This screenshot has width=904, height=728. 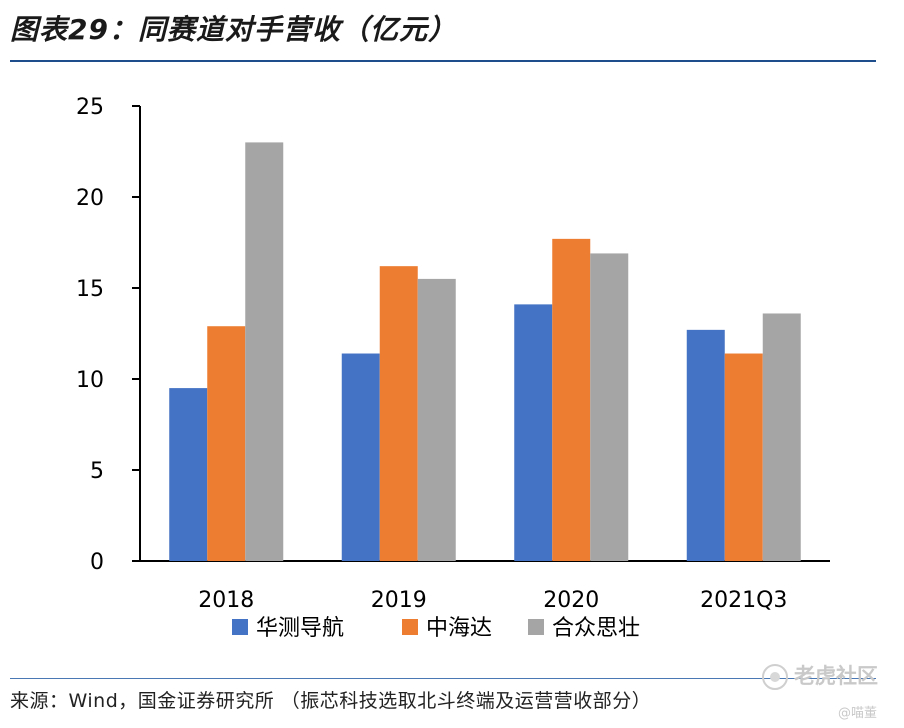 What do you see at coordinates (775, 677) in the screenshot?
I see `tiger-logo-icon` at bounding box center [775, 677].